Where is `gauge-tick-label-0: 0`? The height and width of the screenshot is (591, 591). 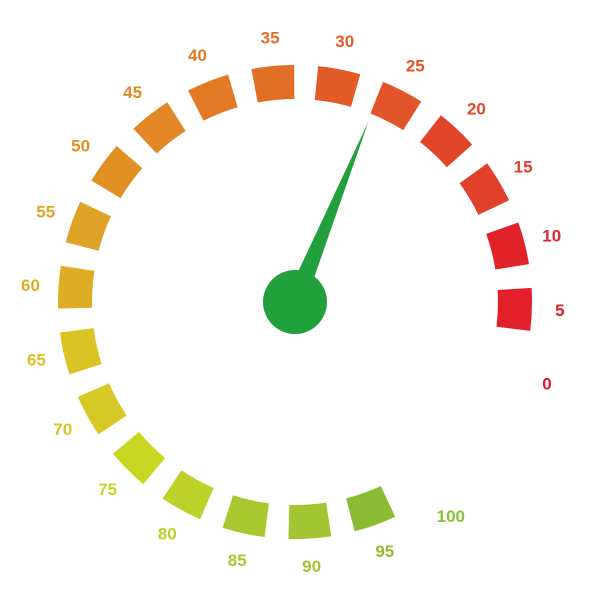 gauge-tick-label-0: 0 is located at coordinates (546, 383).